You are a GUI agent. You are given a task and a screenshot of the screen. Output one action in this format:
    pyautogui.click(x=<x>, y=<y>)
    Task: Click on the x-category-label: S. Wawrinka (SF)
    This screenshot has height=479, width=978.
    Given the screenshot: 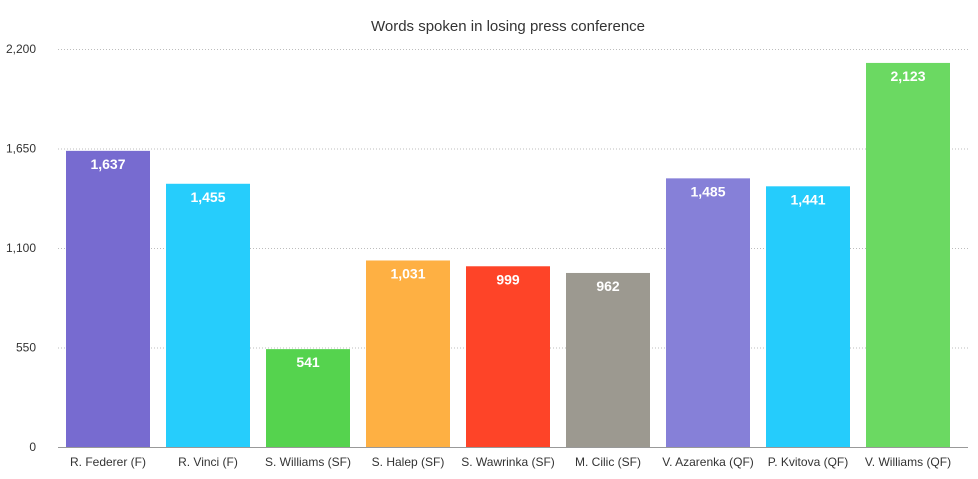 What is the action you would take?
    pyautogui.click(x=508, y=462)
    